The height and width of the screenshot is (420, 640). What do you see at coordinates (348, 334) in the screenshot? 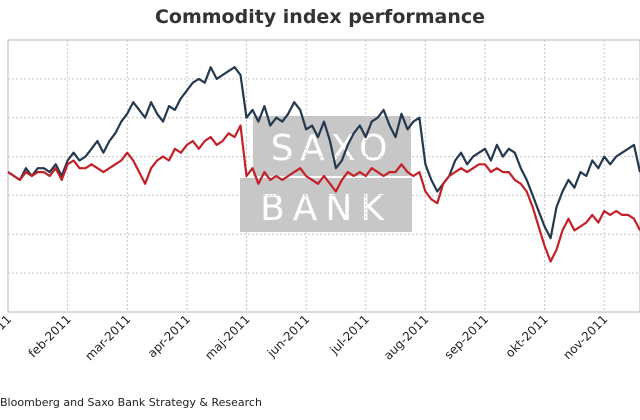
I see `x-tick-label: jul-2011` at bounding box center [348, 334].